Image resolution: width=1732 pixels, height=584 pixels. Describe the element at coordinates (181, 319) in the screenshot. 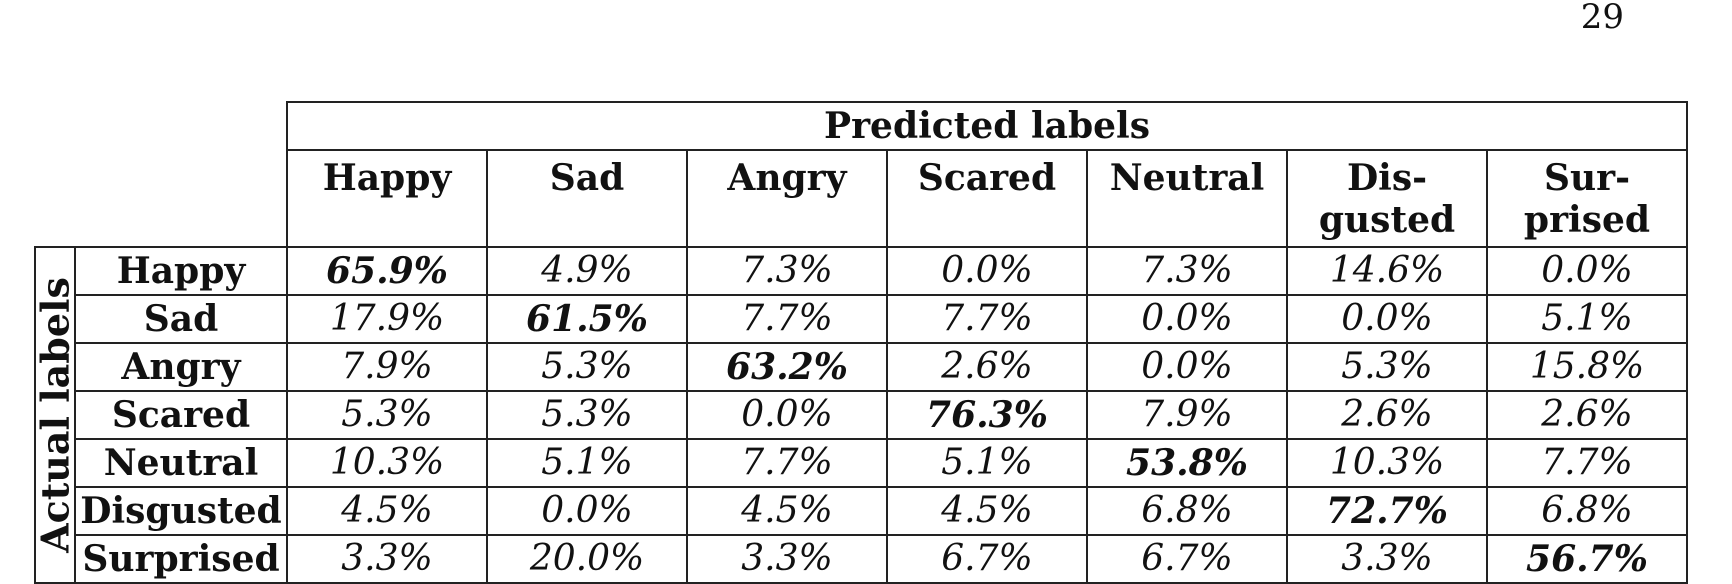

I see `row-header: Sad` at that location.